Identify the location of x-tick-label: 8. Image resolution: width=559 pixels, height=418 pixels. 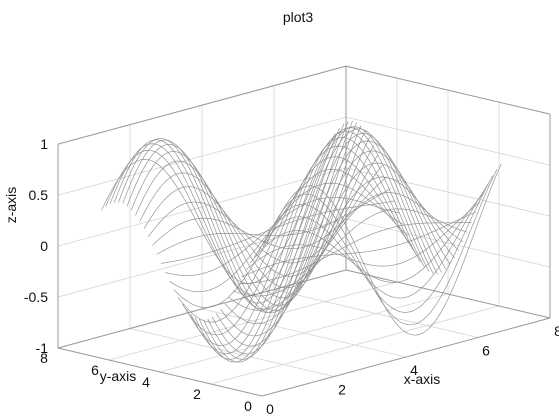
(556, 331).